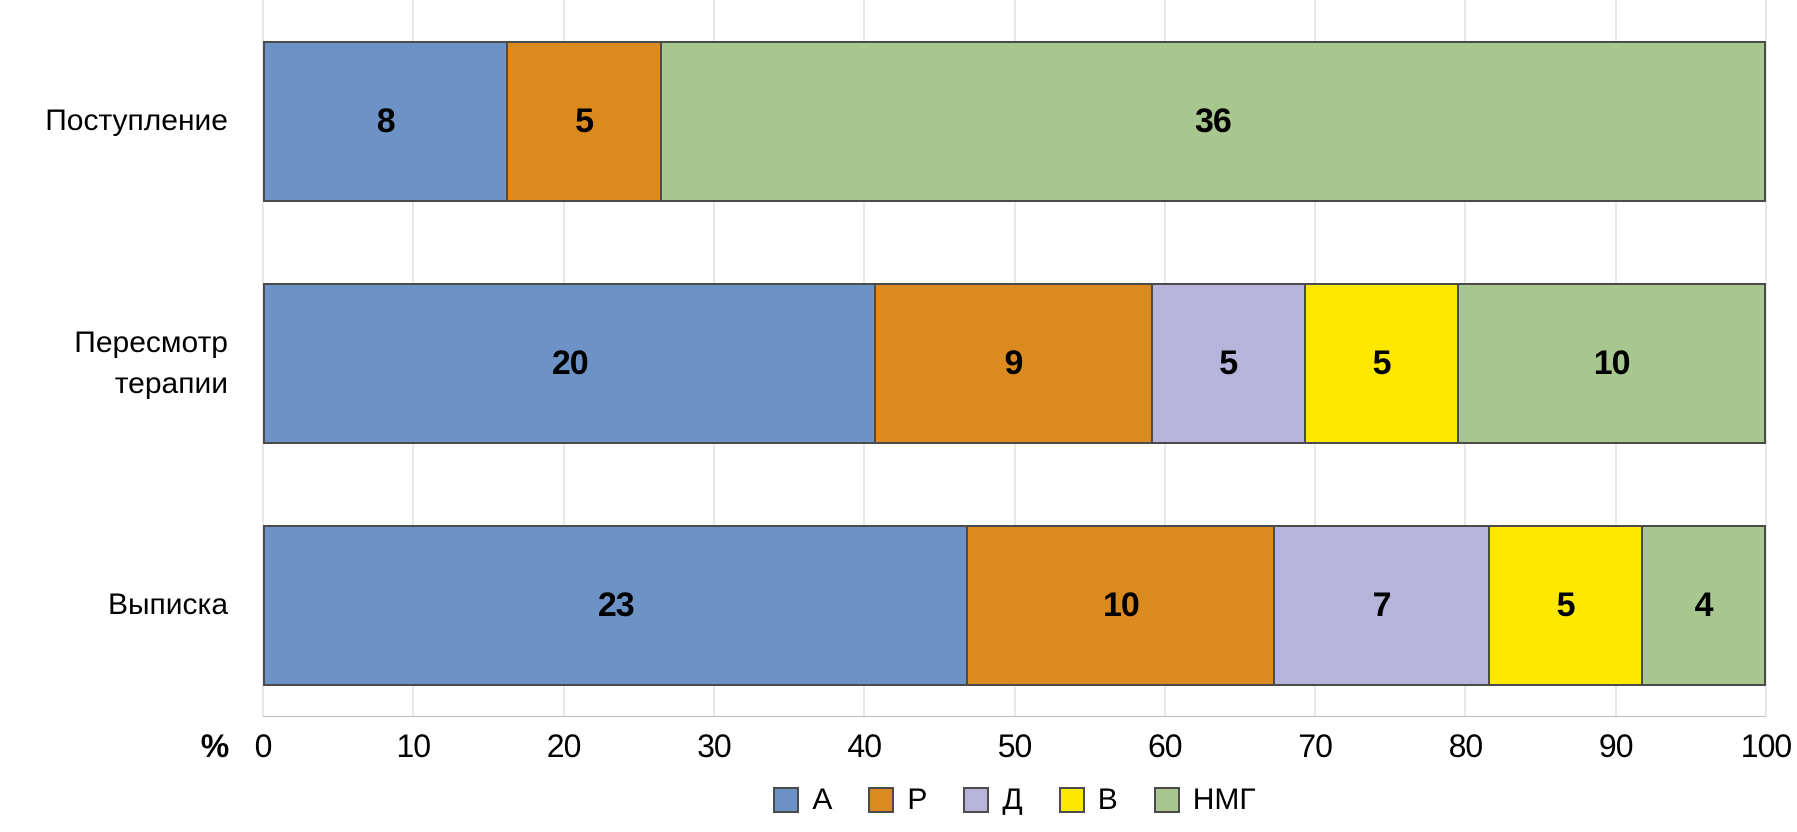  I want to click on bar-segment-Д: 7, so click(1382, 605).